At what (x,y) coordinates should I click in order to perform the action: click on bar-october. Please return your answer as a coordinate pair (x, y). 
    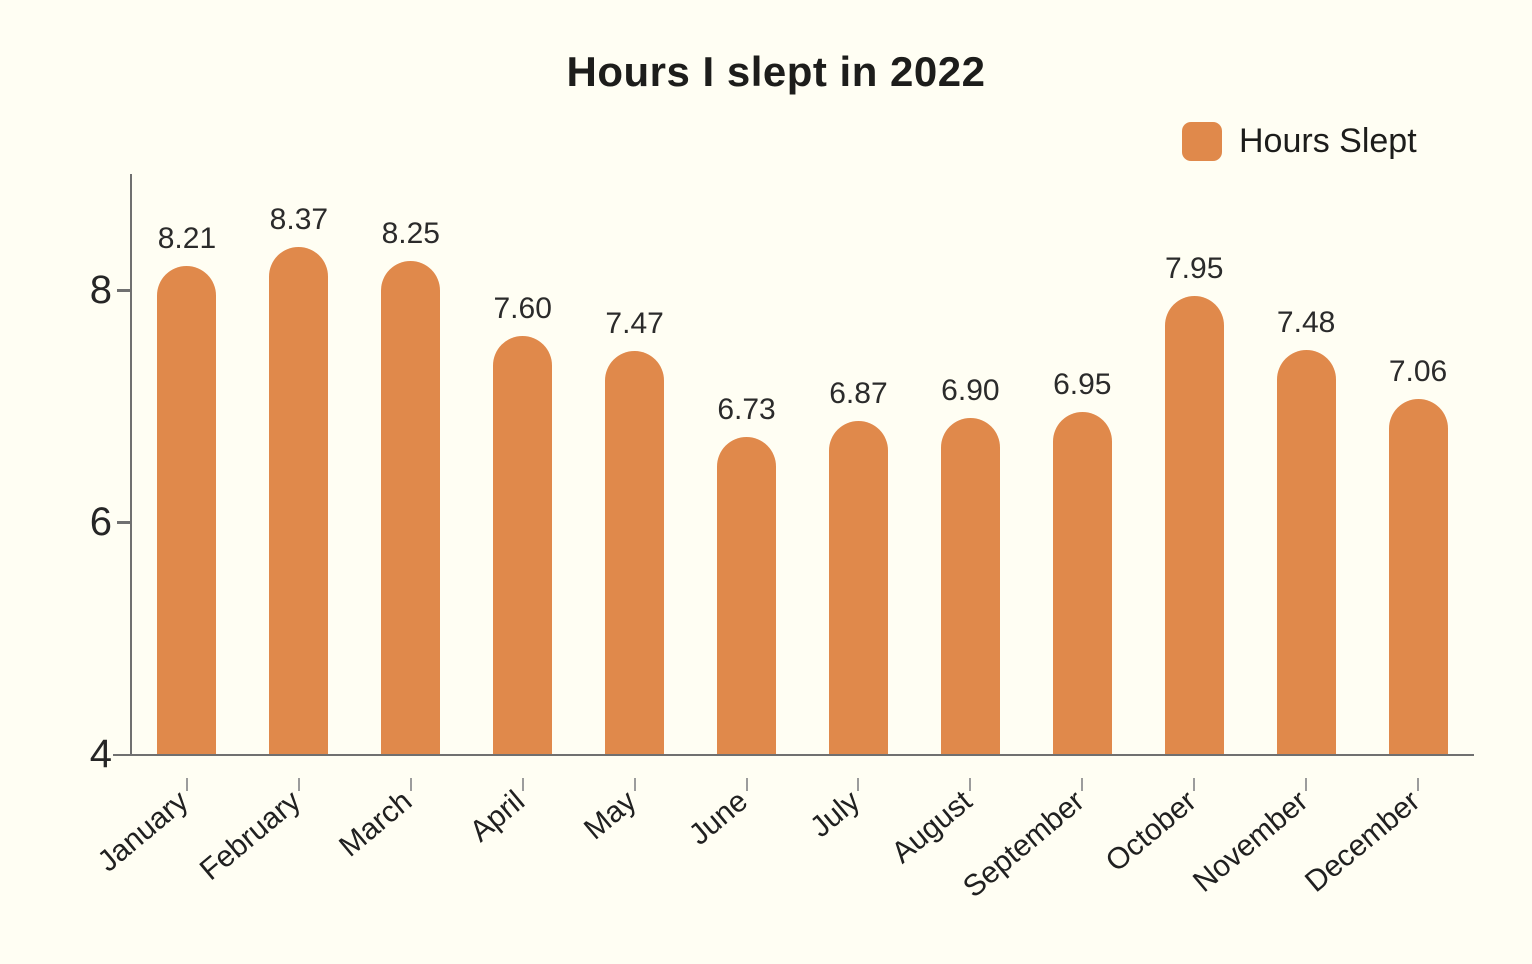
    Looking at the image, I should click on (1194, 524).